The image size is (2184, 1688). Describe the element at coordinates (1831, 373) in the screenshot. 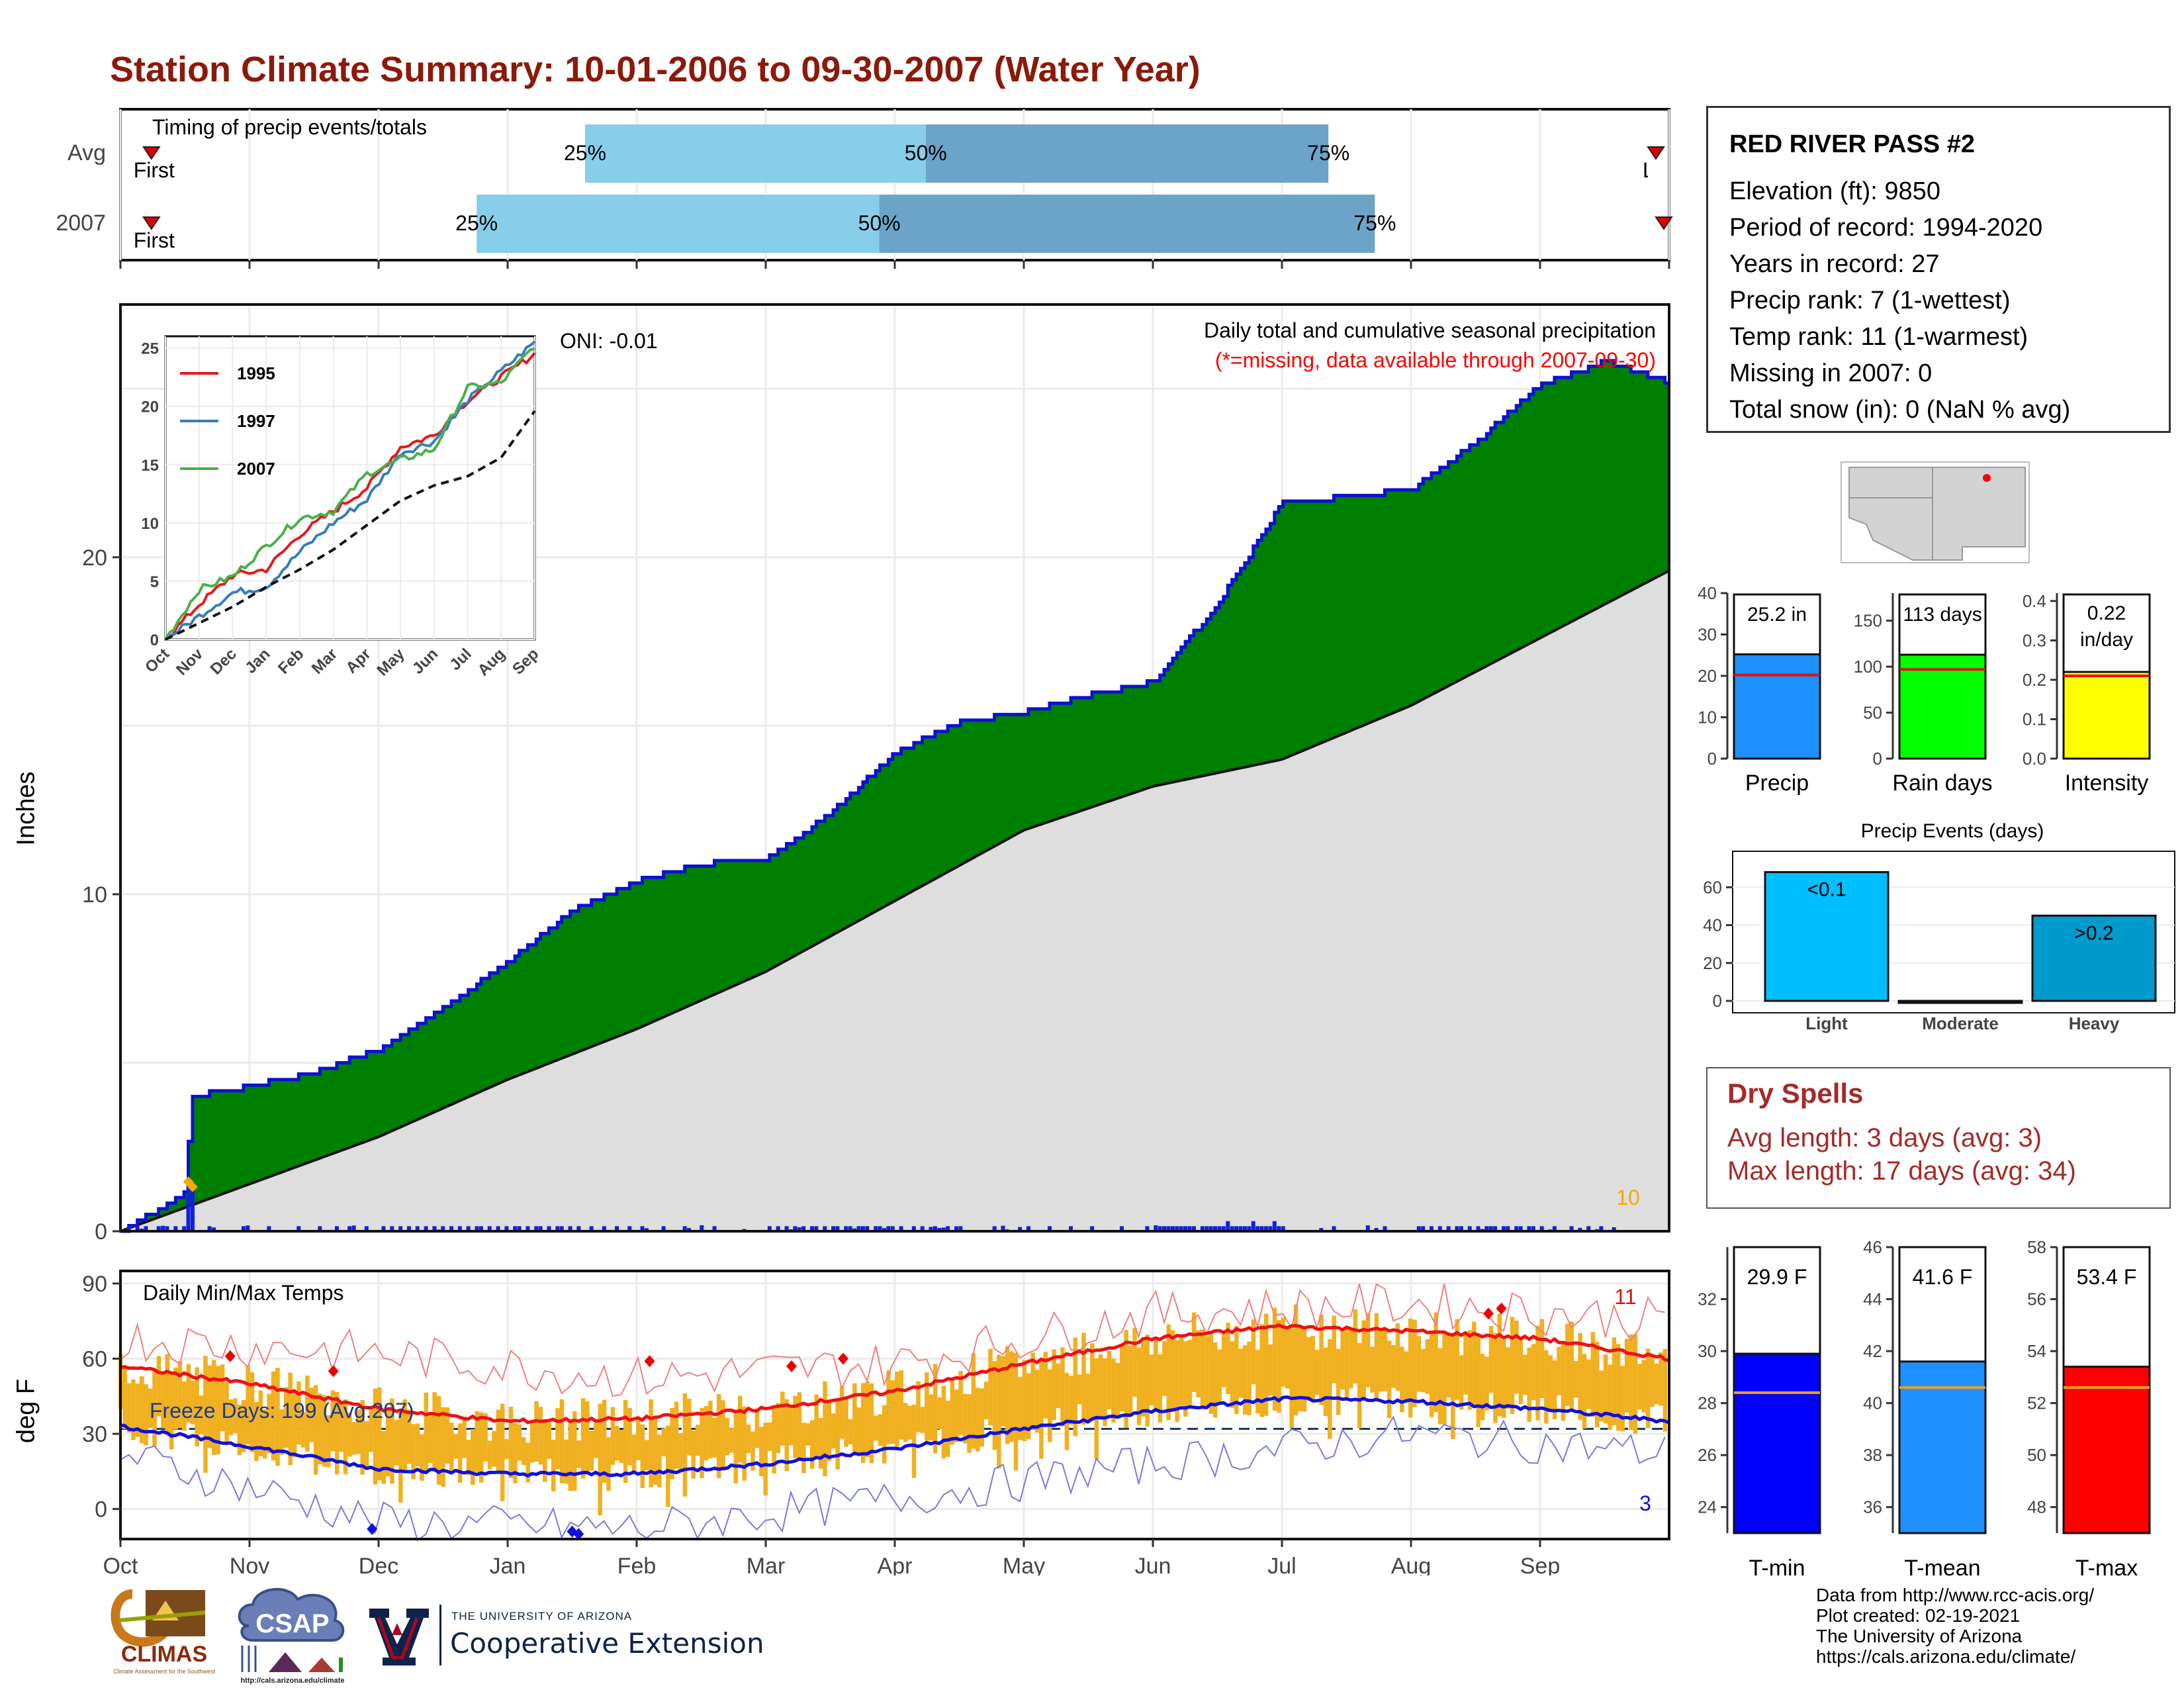

I see `station-detail-line: Missing in 2007: 0` at that location.